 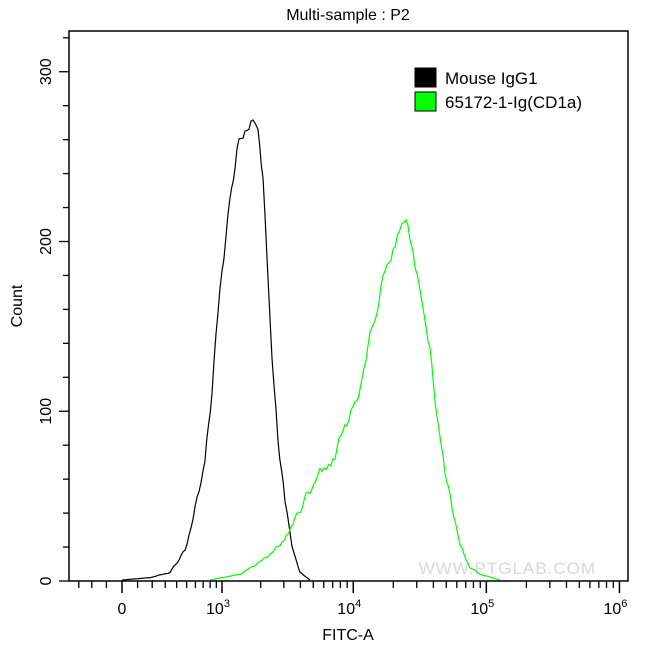 I want to click on legend-label: 65172-1-Ig(CD1a), so click(x=513, y=102).